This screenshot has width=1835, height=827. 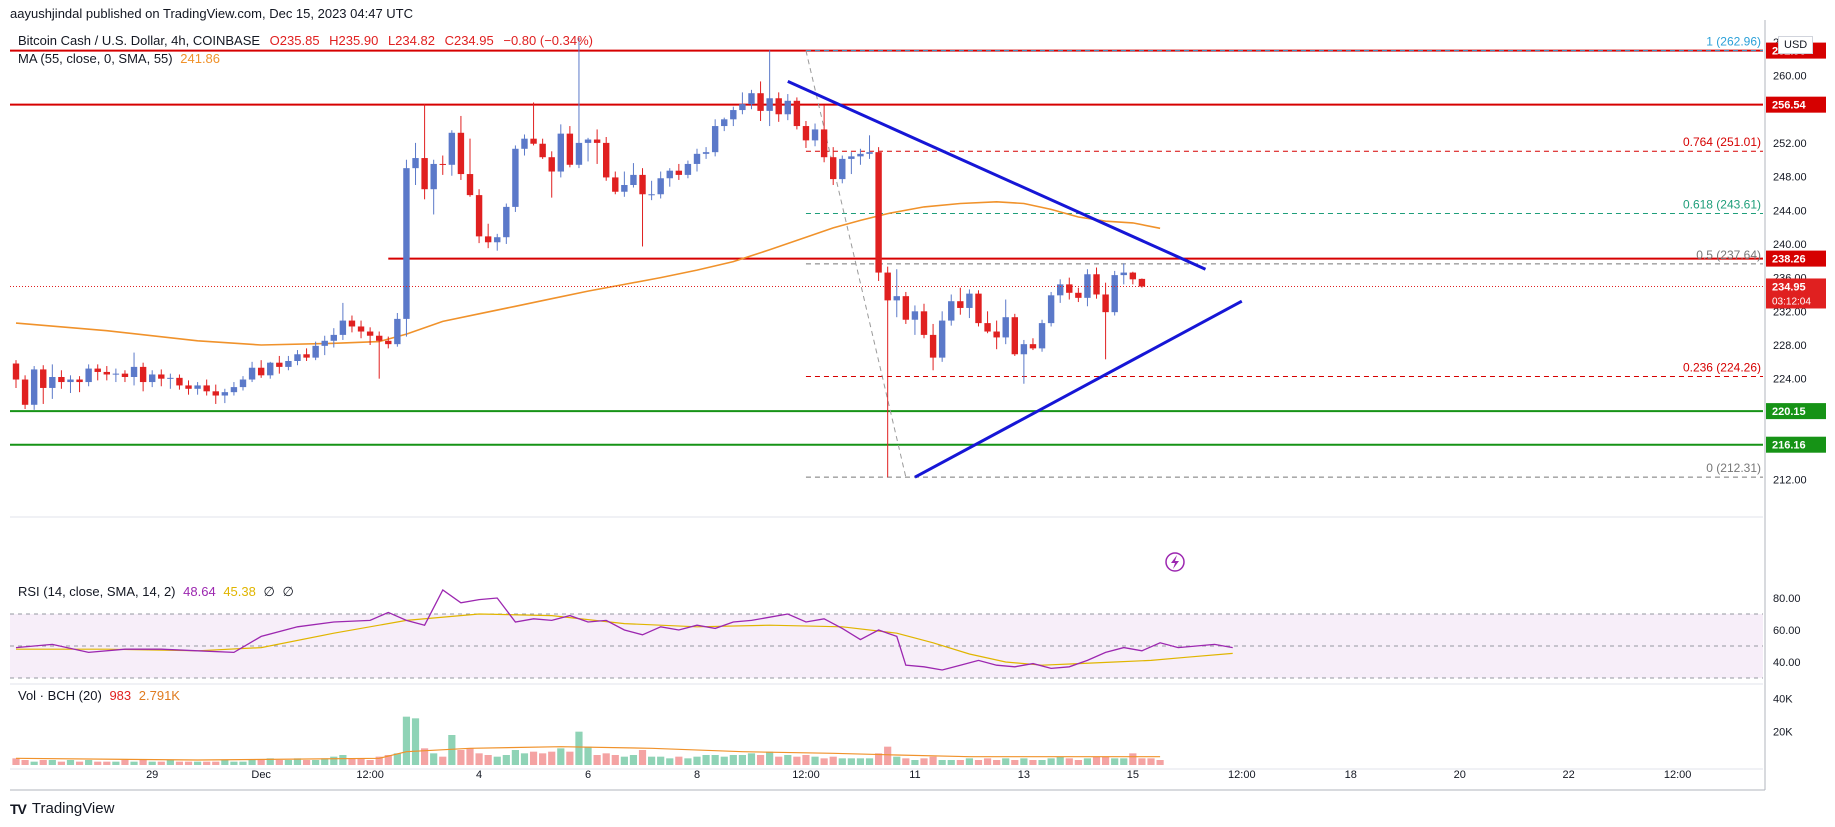 What do you see at coordinates (1024, 775) in the screenshot?
I see `x-tick-label: 13` at bounding box center [1024, 775].